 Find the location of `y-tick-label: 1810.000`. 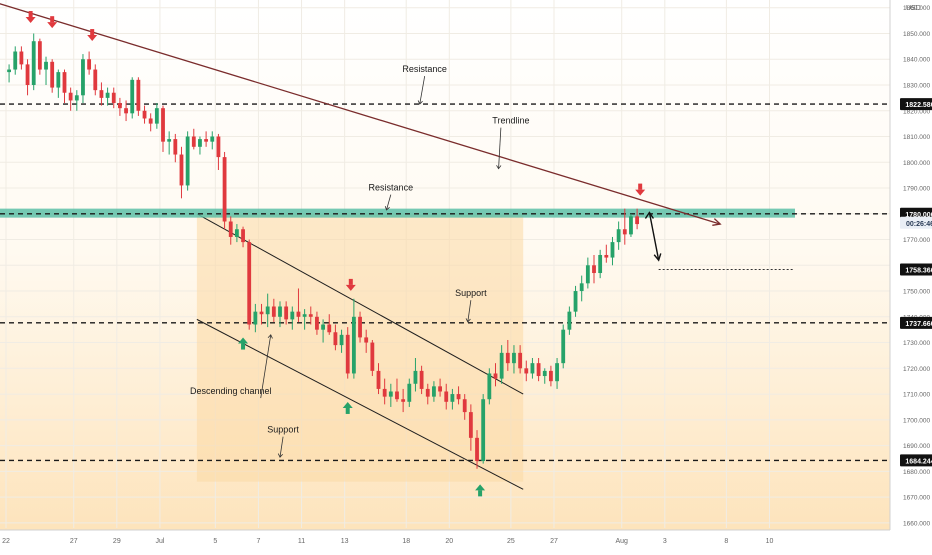

y-tick-label: 1810.000 is located at coordinates (916, 137).